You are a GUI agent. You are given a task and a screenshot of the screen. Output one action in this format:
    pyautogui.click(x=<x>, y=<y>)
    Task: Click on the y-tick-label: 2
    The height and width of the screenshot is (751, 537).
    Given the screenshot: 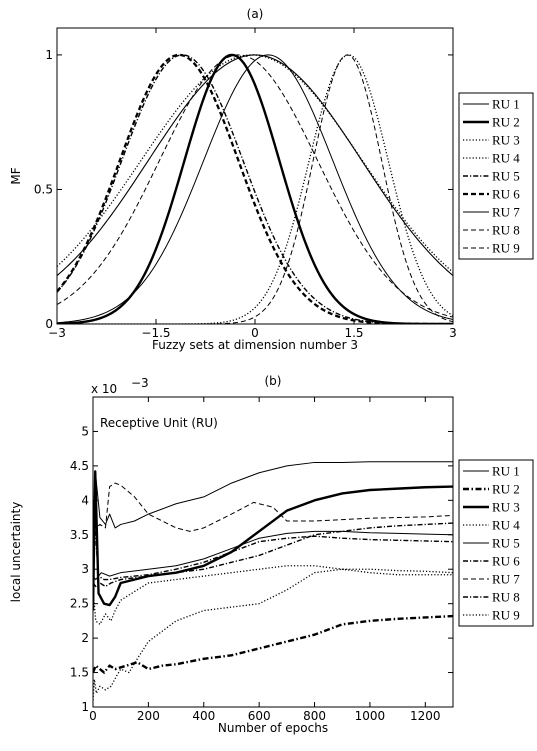 What is the action you would take?
    pyautogui.click(x=85, y=638)
    